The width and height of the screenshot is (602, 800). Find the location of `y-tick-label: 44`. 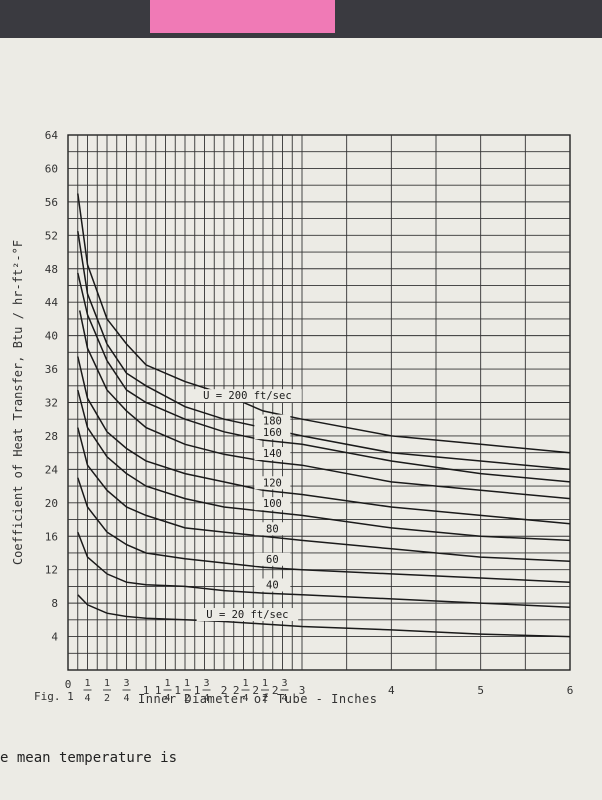

y-tick-label: 44 is located at coordinates (52, 302).